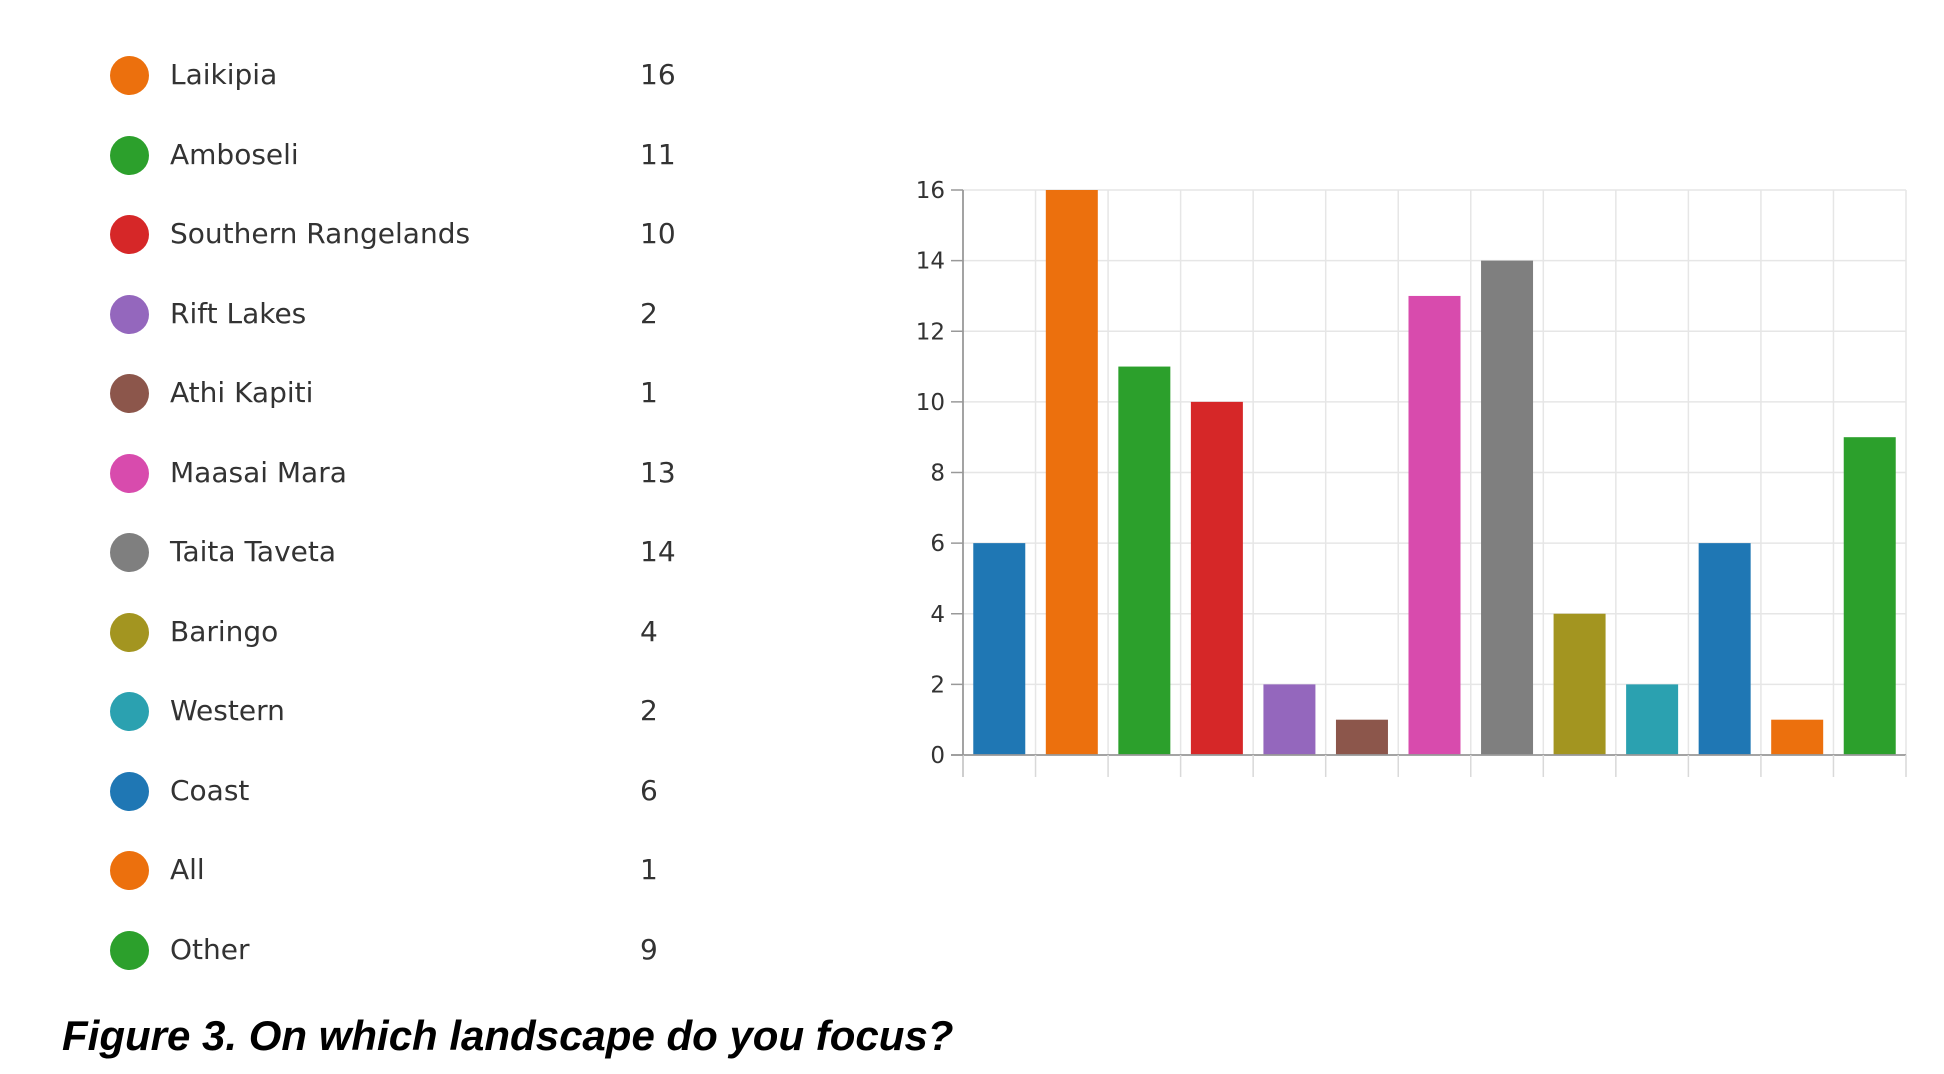 The height and width of the screenshot is (1074, 1944). Describe the element at coordinates (234, 154) in the screenshot. I see `legend-label: Amboseli` at that location.